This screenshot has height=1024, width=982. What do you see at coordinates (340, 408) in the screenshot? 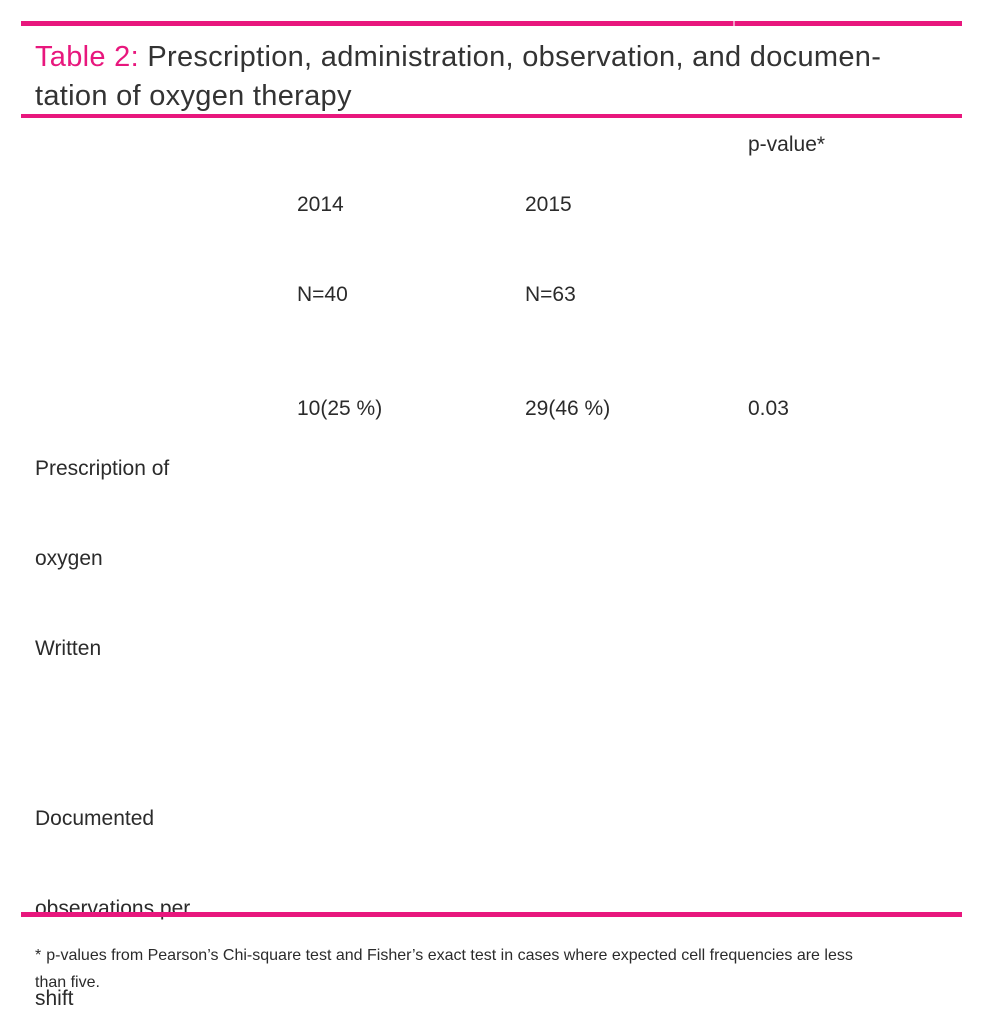
I see `value-2014: 10(25 %)` at bounding box center [340, 408].